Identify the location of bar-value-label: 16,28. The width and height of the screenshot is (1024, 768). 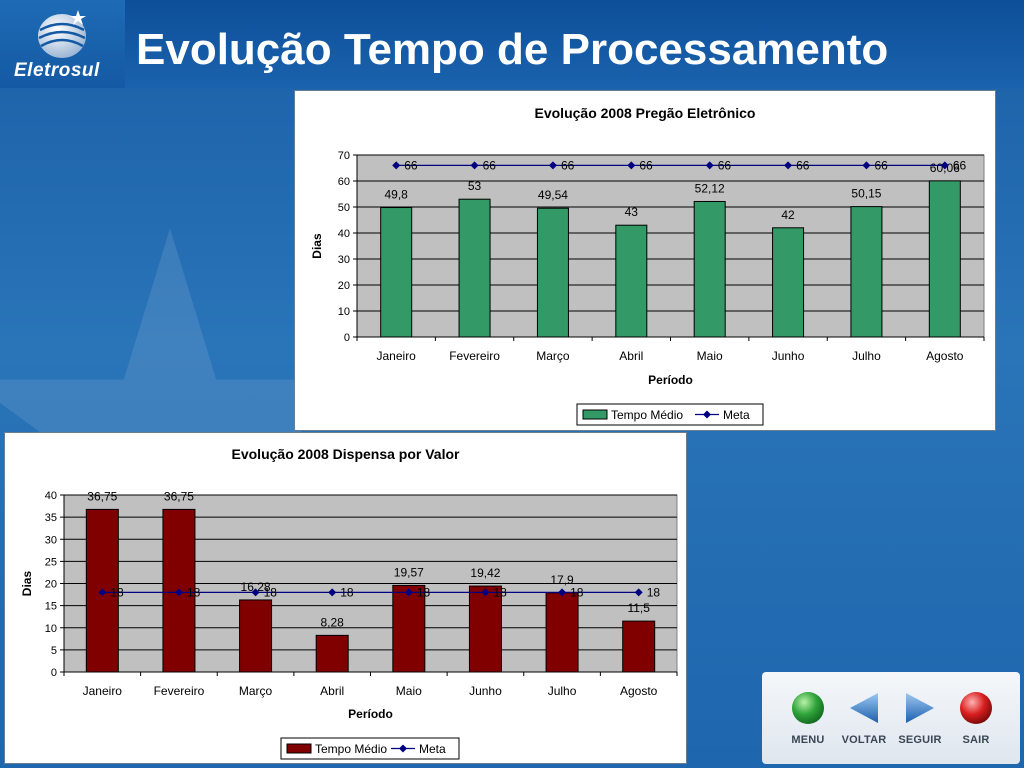
(256, 587).